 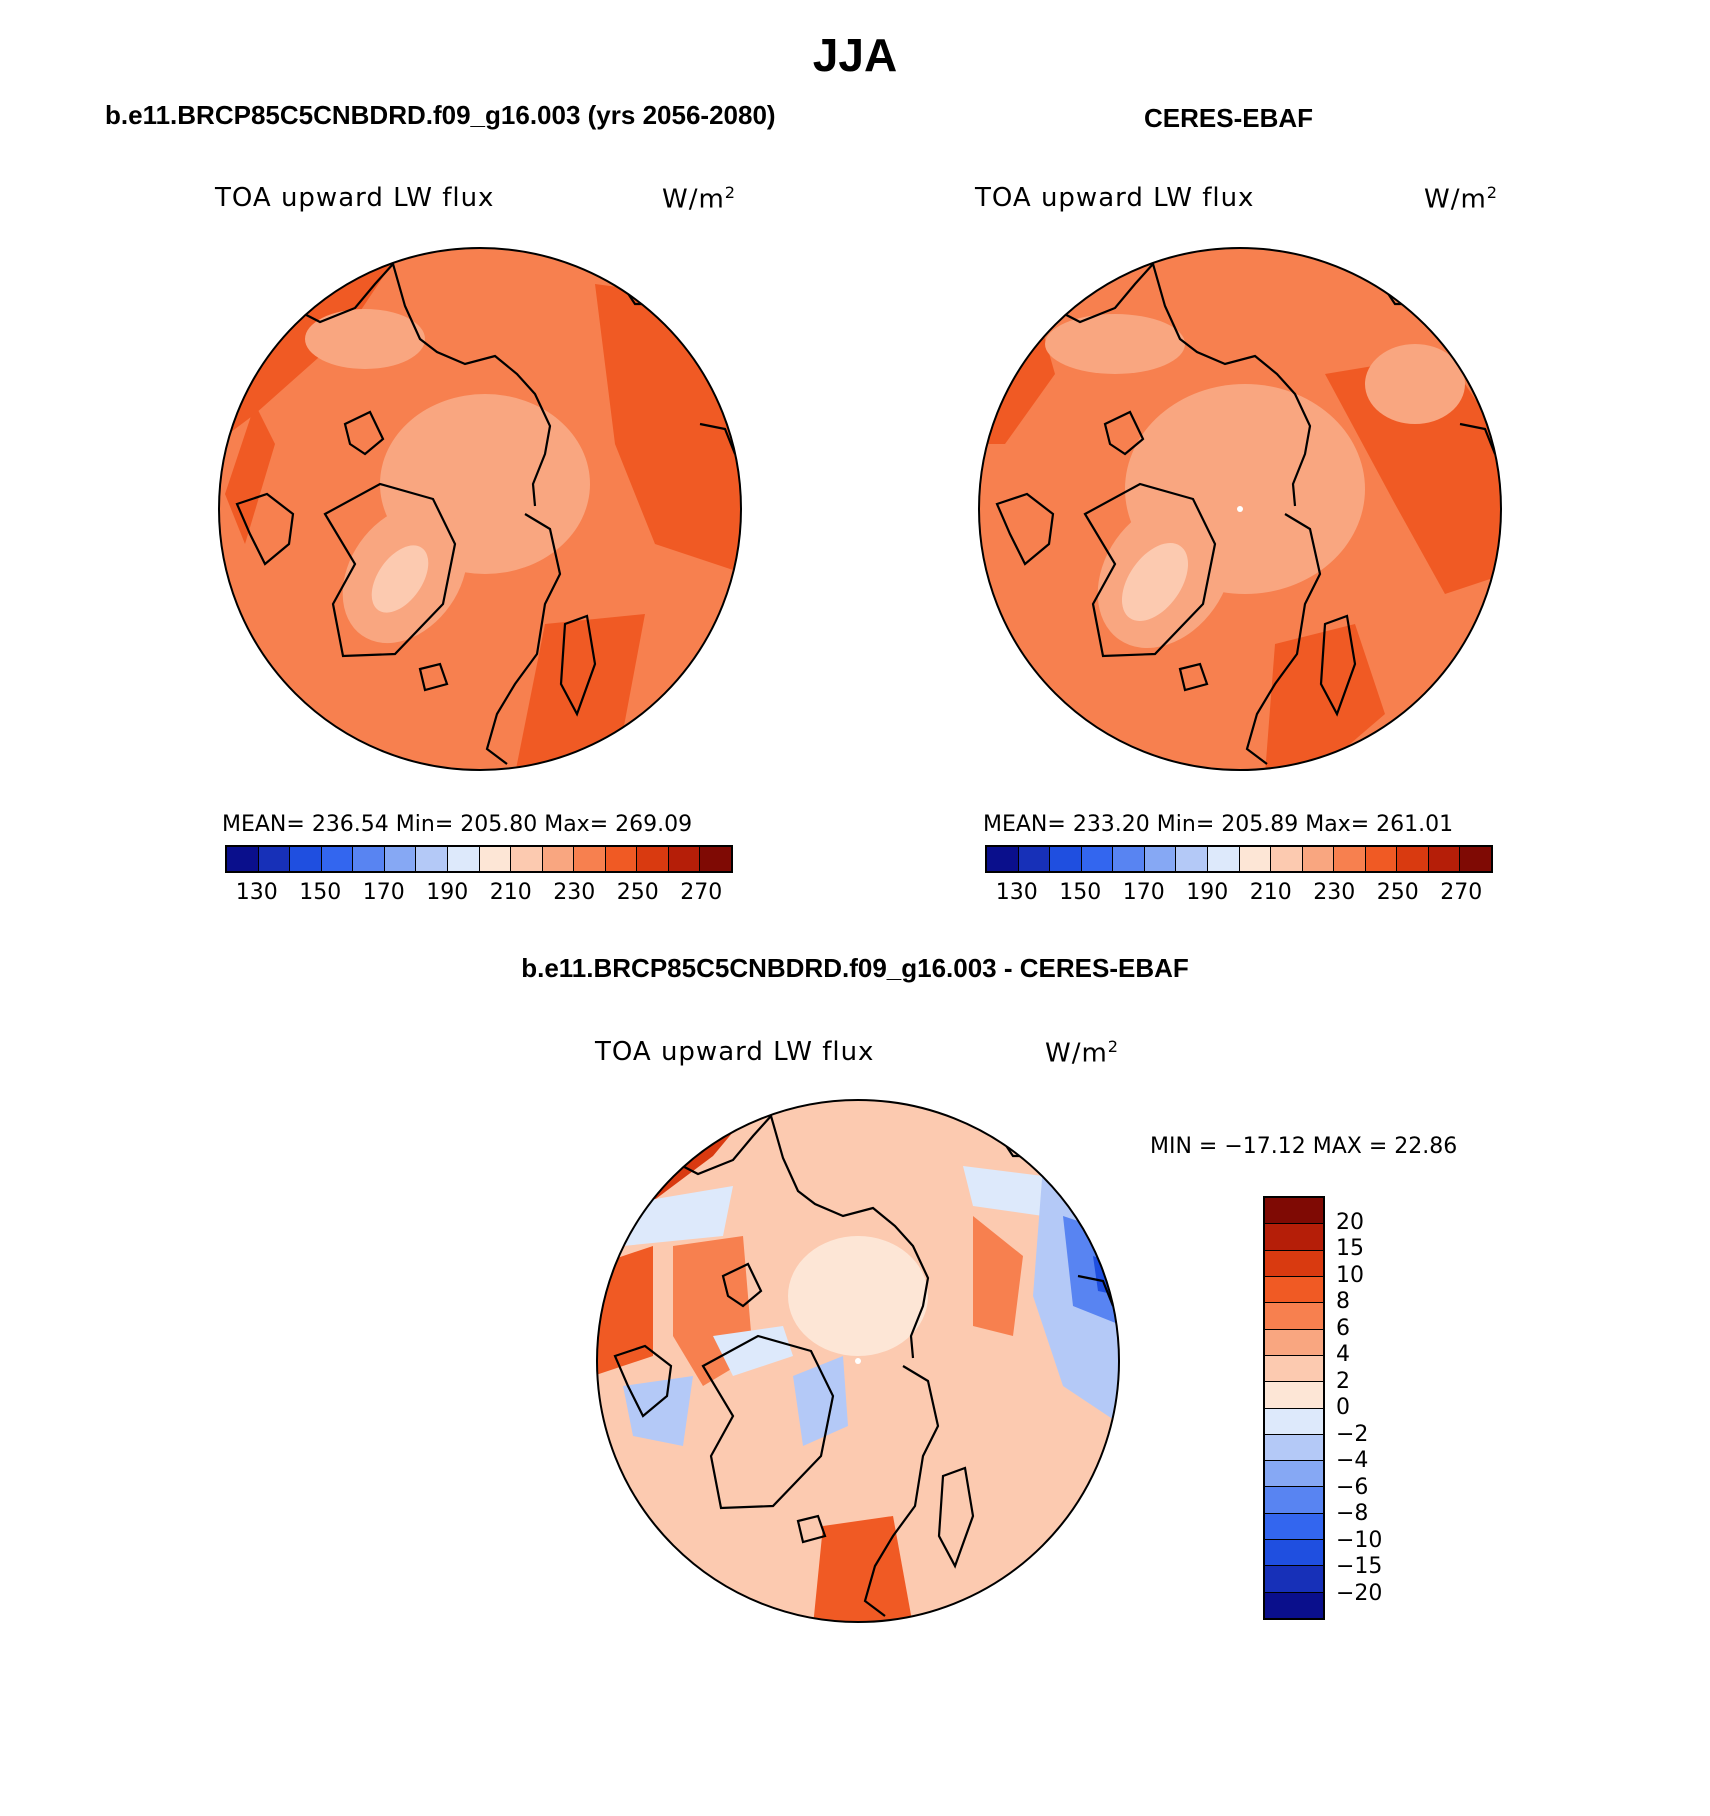 I want to click on colorbar-tick: −15, so click(x=1359, y=1566).